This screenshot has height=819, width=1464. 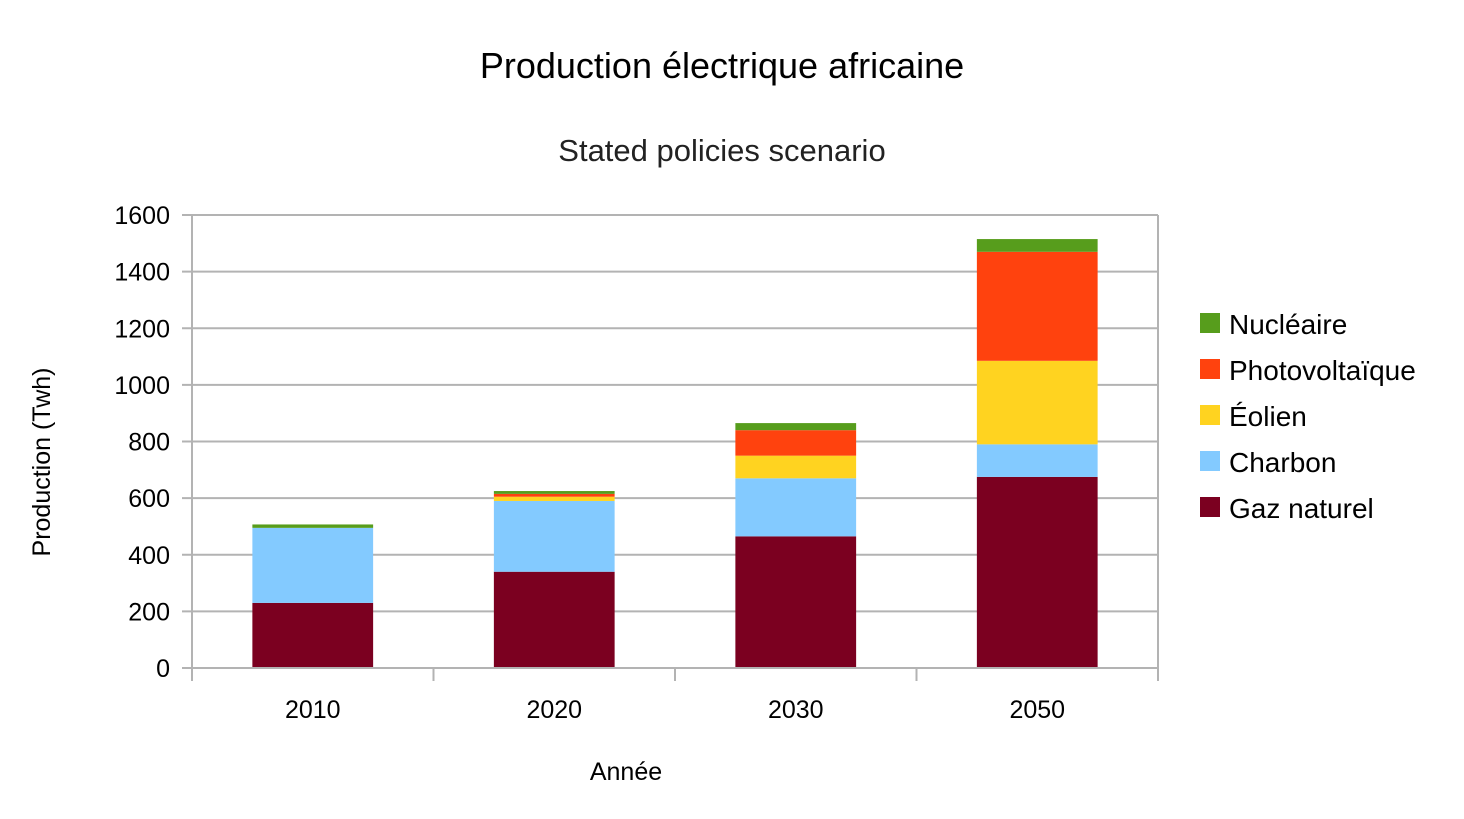 What do you see at coordinates (149, 443) in the screenshot?
I see `y-tick-label: 800` at bounding box center [149, 443].